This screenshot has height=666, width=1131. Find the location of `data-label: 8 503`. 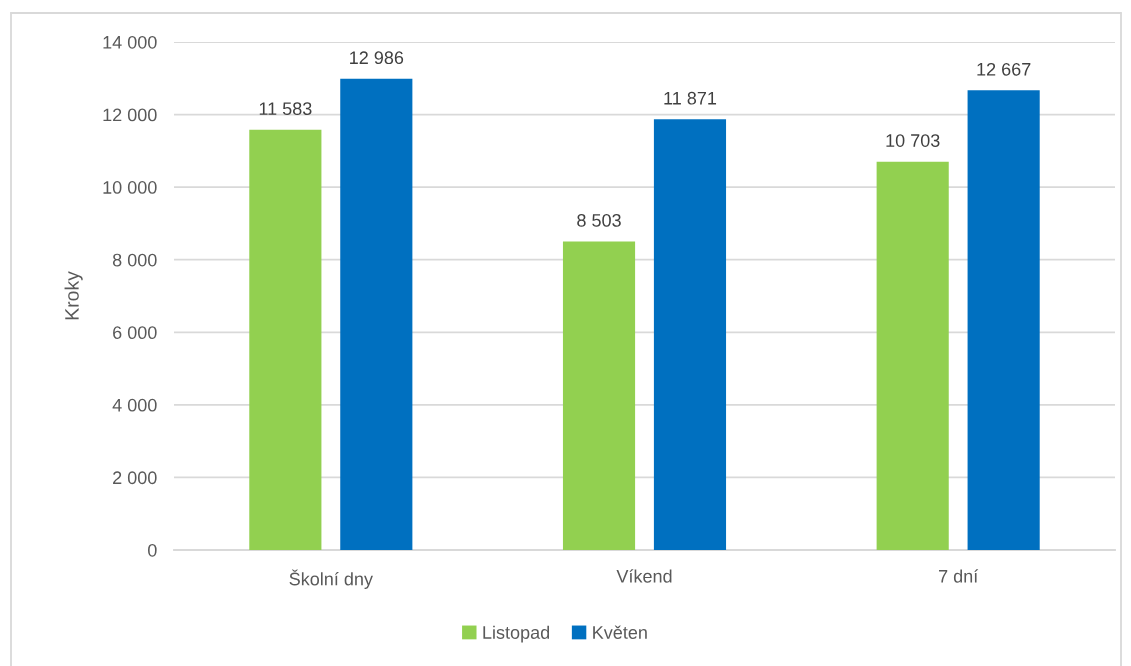

data-label: 8 503 is located at coordinates (599, 220).